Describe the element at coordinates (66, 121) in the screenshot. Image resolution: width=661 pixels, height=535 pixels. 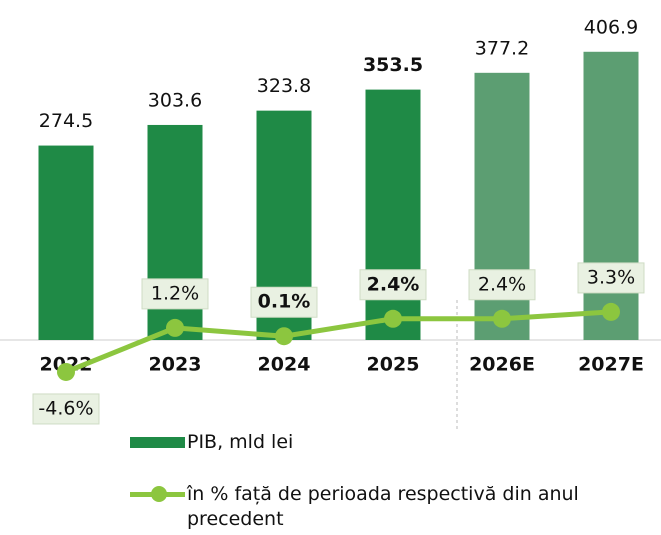
I see `bar-value-label: 274.5` at that location.